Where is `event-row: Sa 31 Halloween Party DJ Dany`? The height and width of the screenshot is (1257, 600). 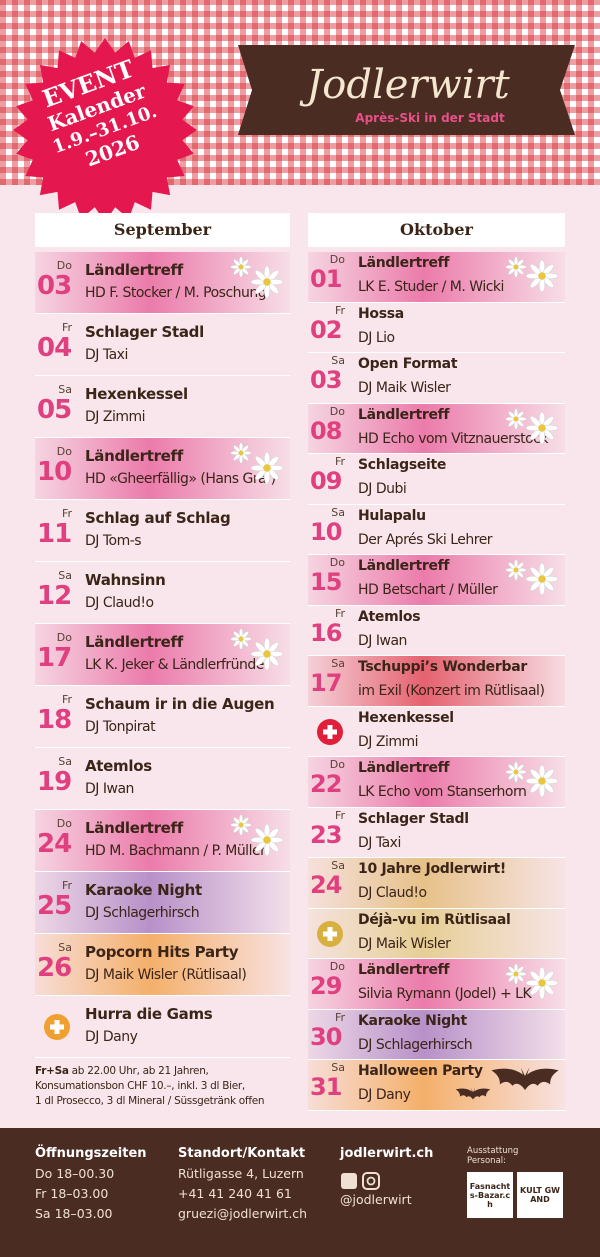
event-row: Sa 31 Halloween Party DJ Dany is located at coordinates (436, 1085).